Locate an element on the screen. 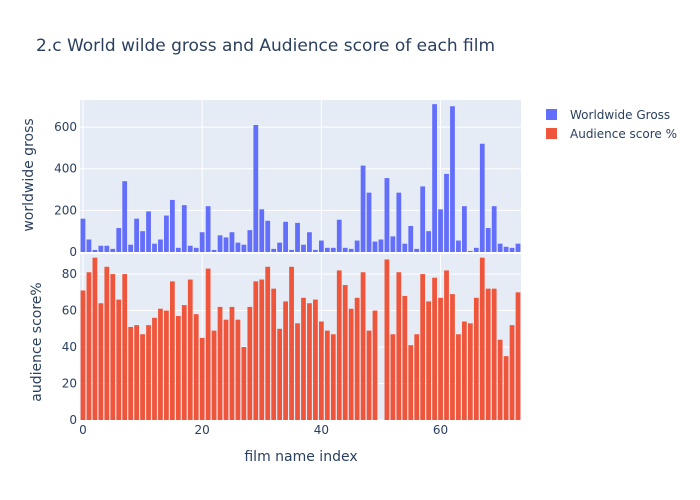 The height and width of the screenshot is (500, 700). legend: Worldwide Gross Audience score % is located at coordinates (611, 124).